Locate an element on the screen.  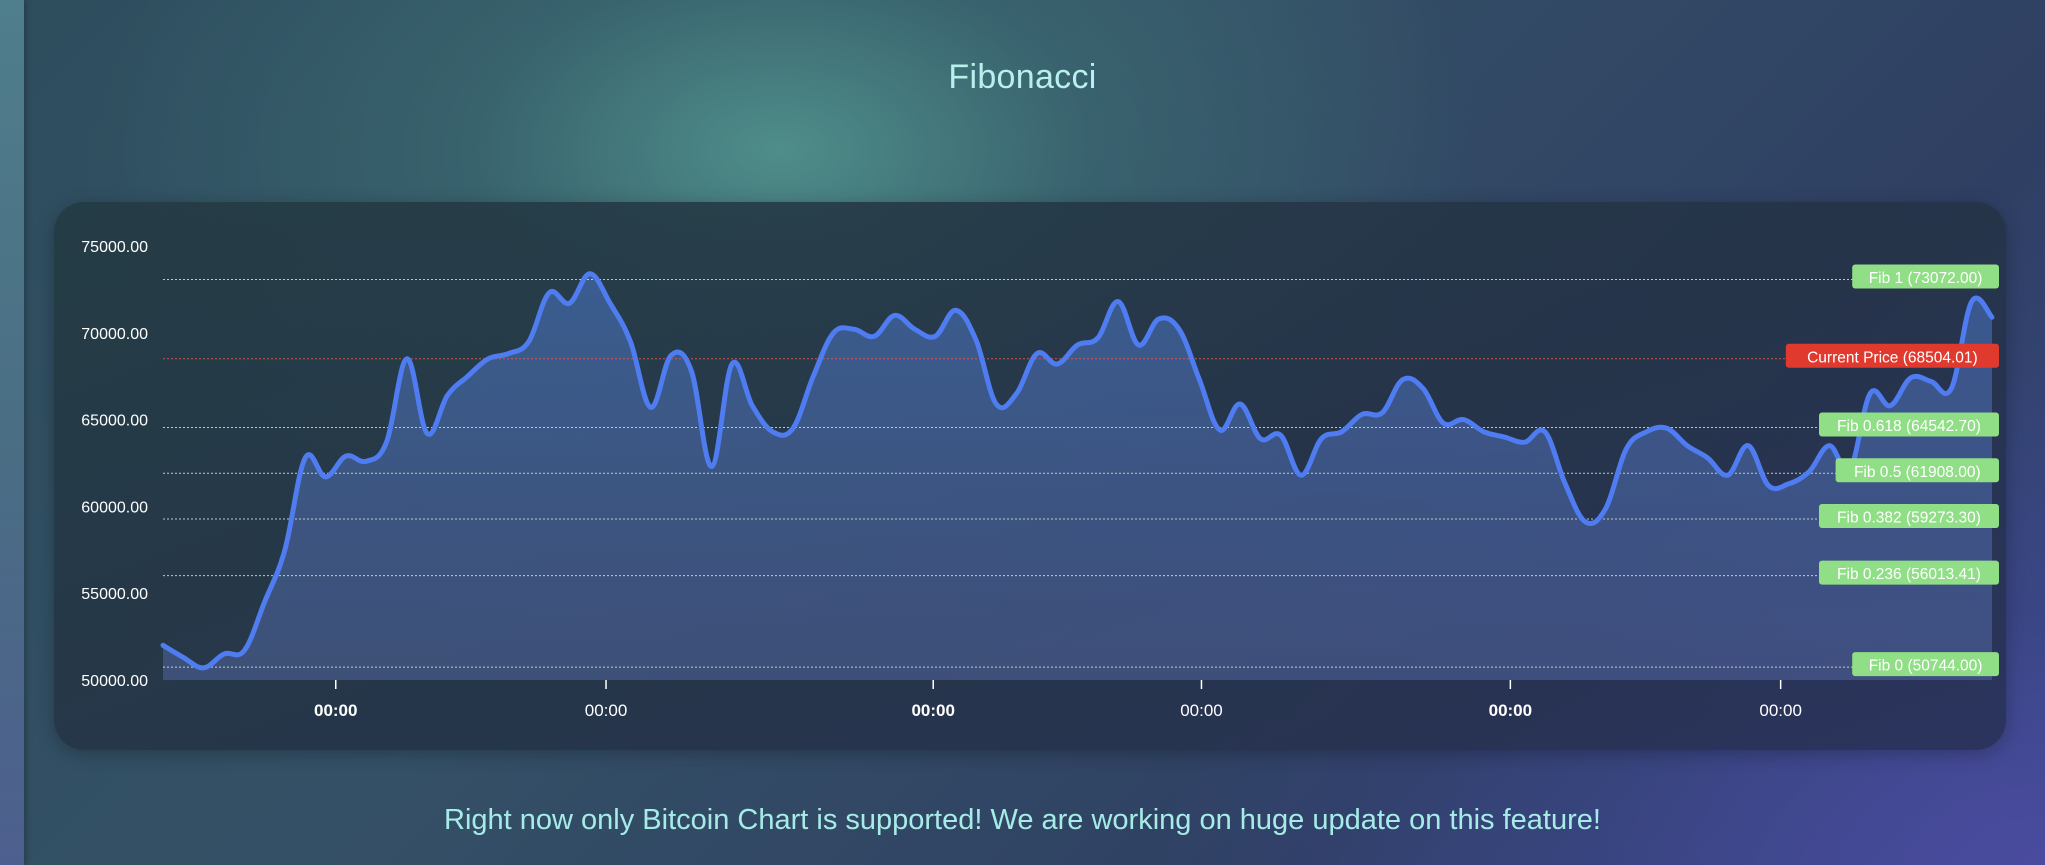
y-tick-label: 65000.00 is located at coordinates (114, 421).